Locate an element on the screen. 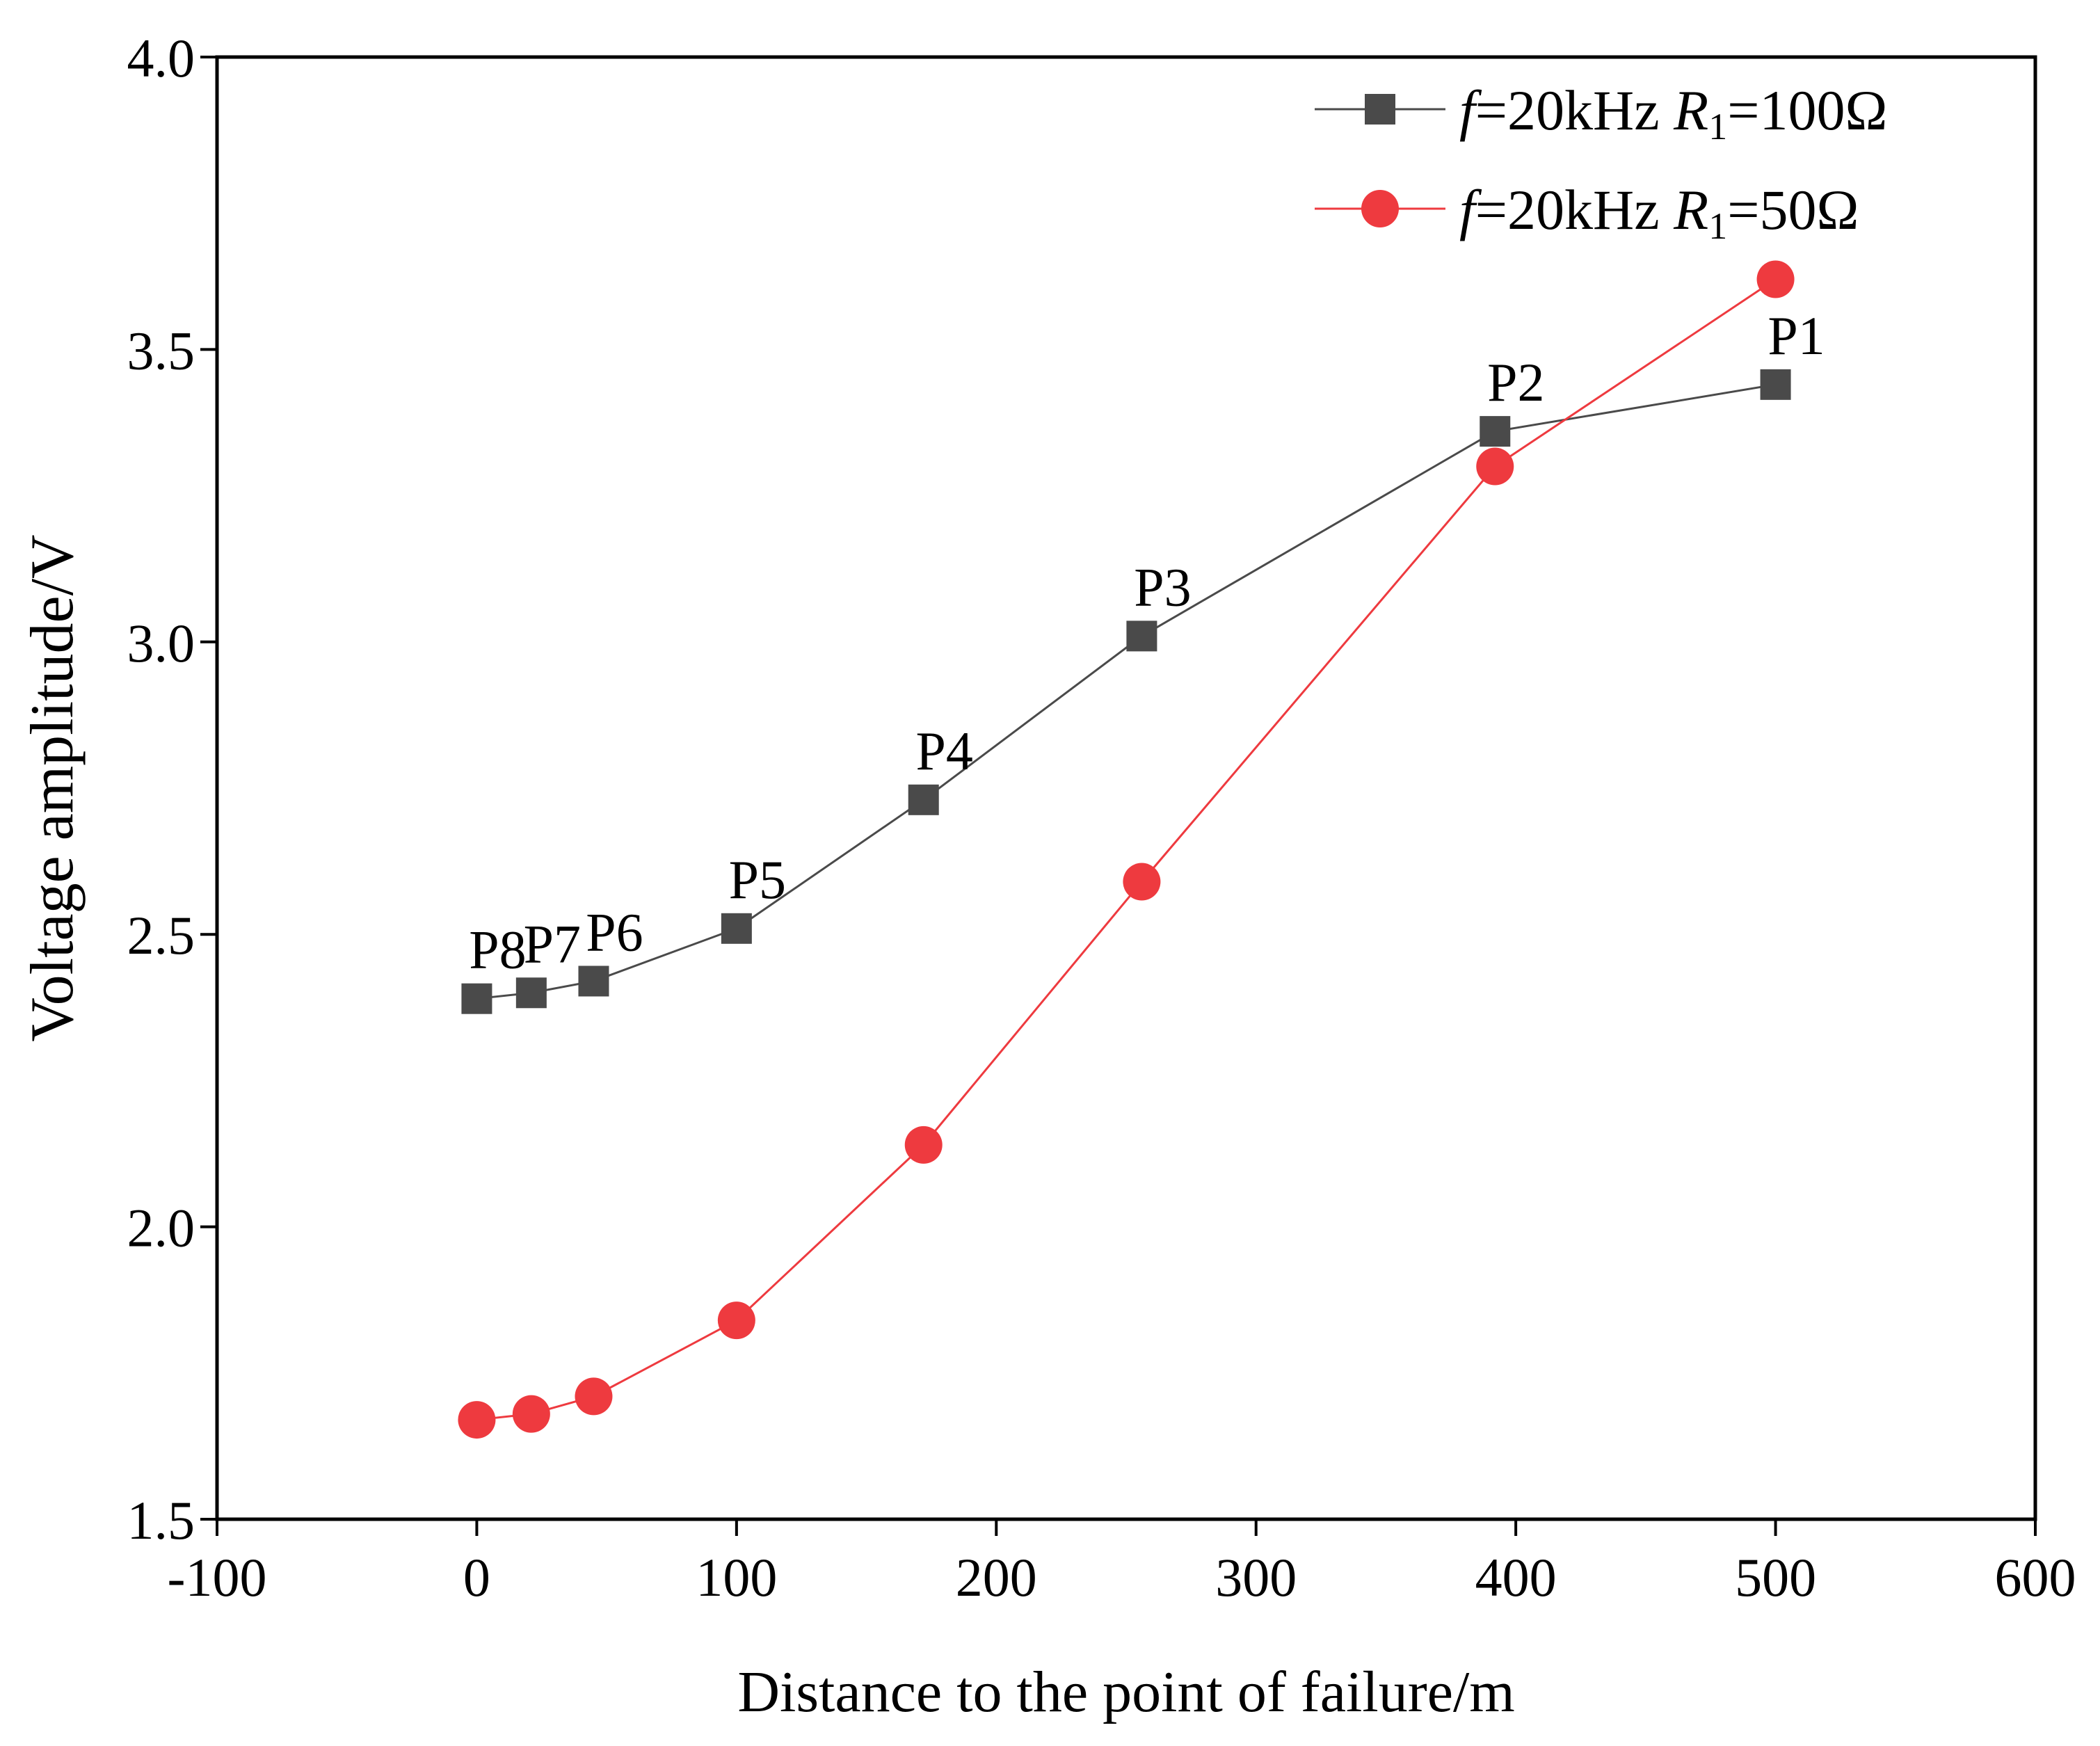  x-tick-label: 400 is located at coordinates (1516, 1578).